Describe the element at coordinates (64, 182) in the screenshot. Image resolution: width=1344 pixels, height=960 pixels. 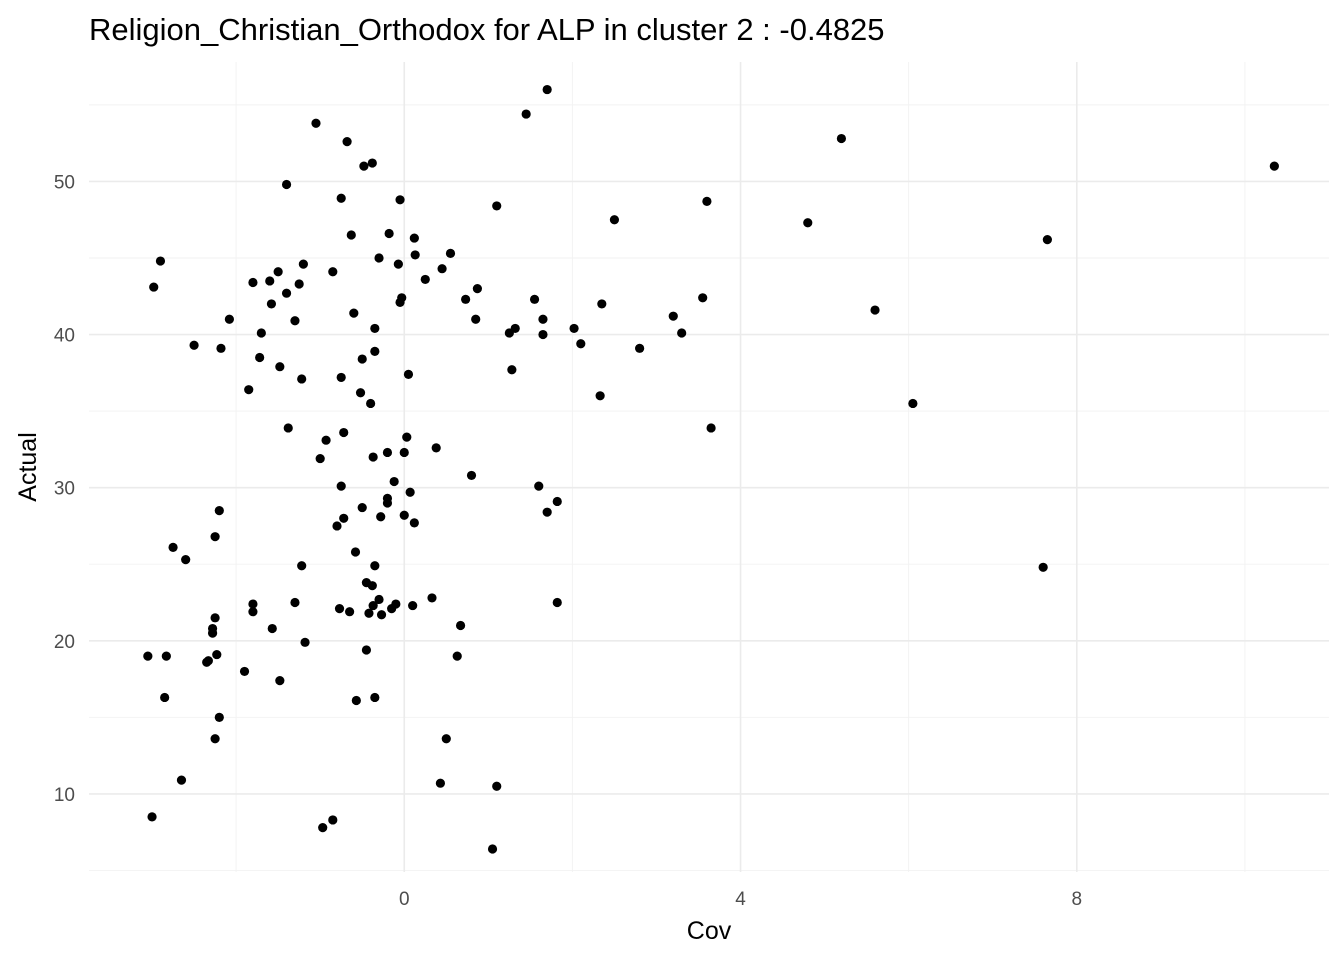
I see `y-tick-label: 50` at that location.